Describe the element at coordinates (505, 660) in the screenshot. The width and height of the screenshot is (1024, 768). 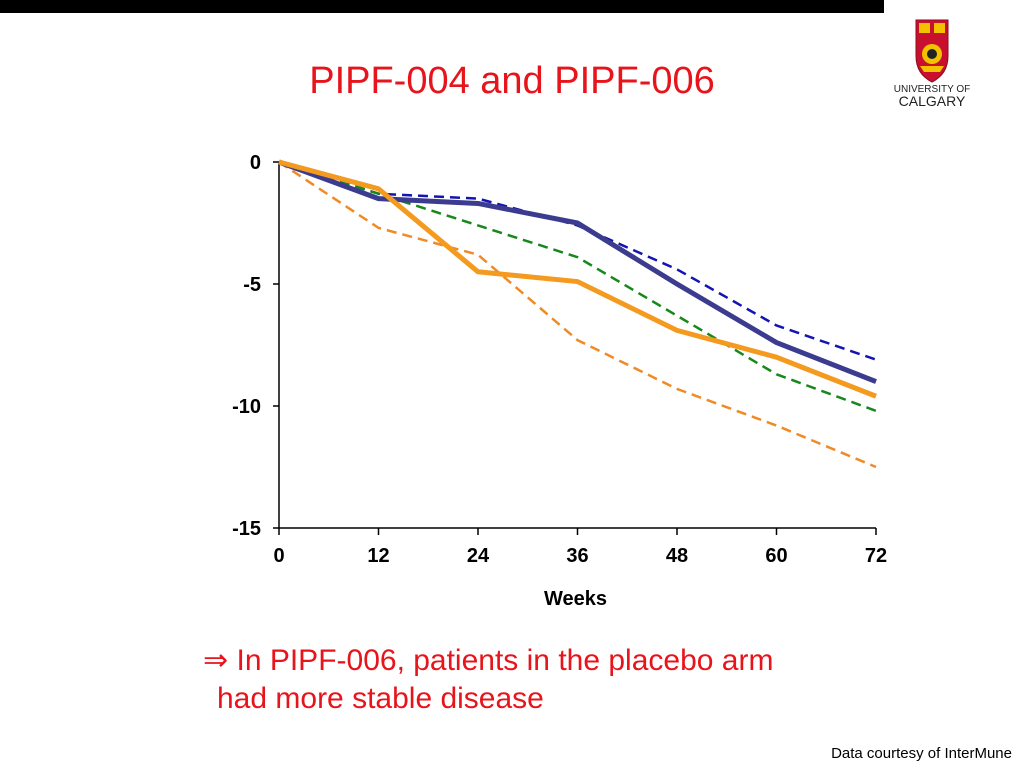
I see `callout-line-1: In PIPF-006, patients in the placebo arm` at that location.